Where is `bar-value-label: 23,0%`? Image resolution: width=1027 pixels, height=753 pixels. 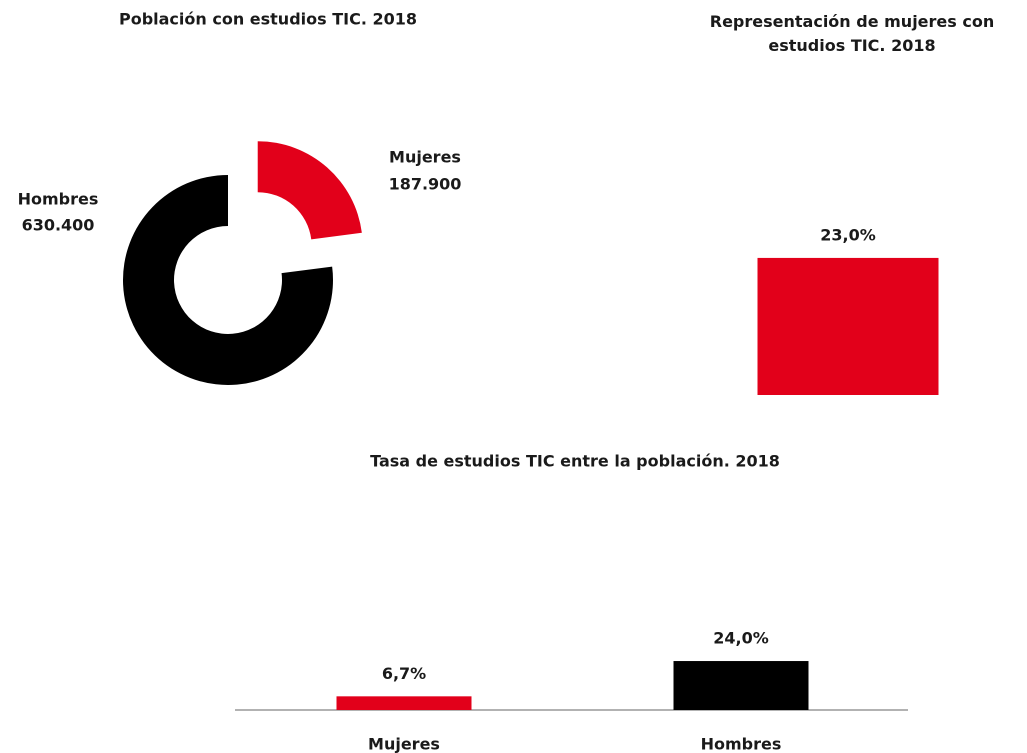 bar-value-label: 23,0% is located at coordinates (848, 234).